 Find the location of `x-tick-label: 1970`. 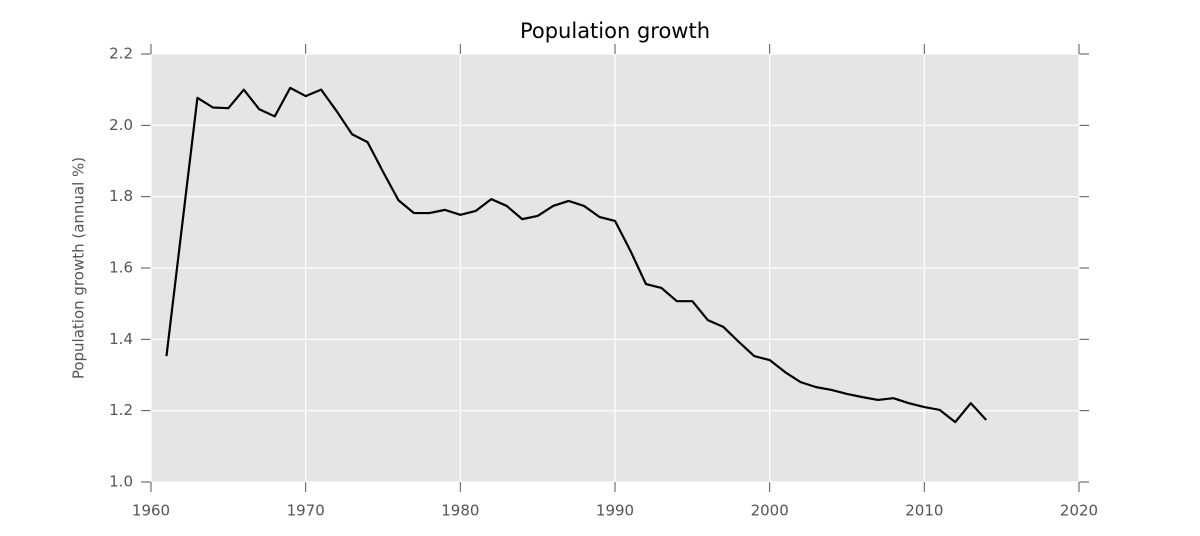

x-tick-label: 1970 is located at coordinates (306, 511).